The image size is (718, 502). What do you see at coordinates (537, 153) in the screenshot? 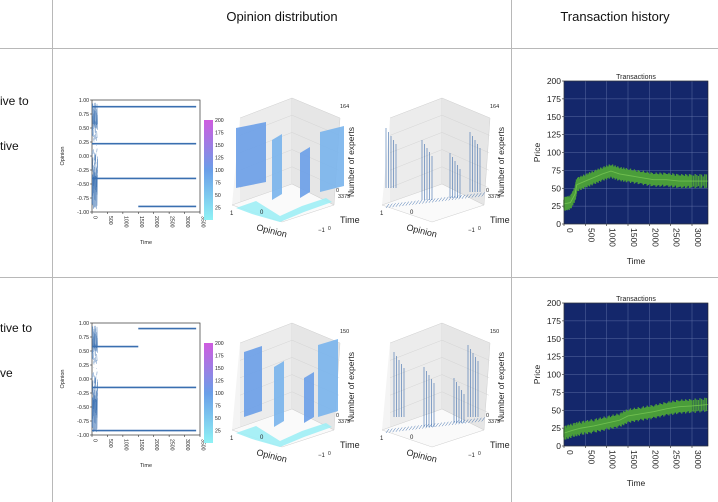
I see `y-axis-label: Price` at bounding box center [537, 153].